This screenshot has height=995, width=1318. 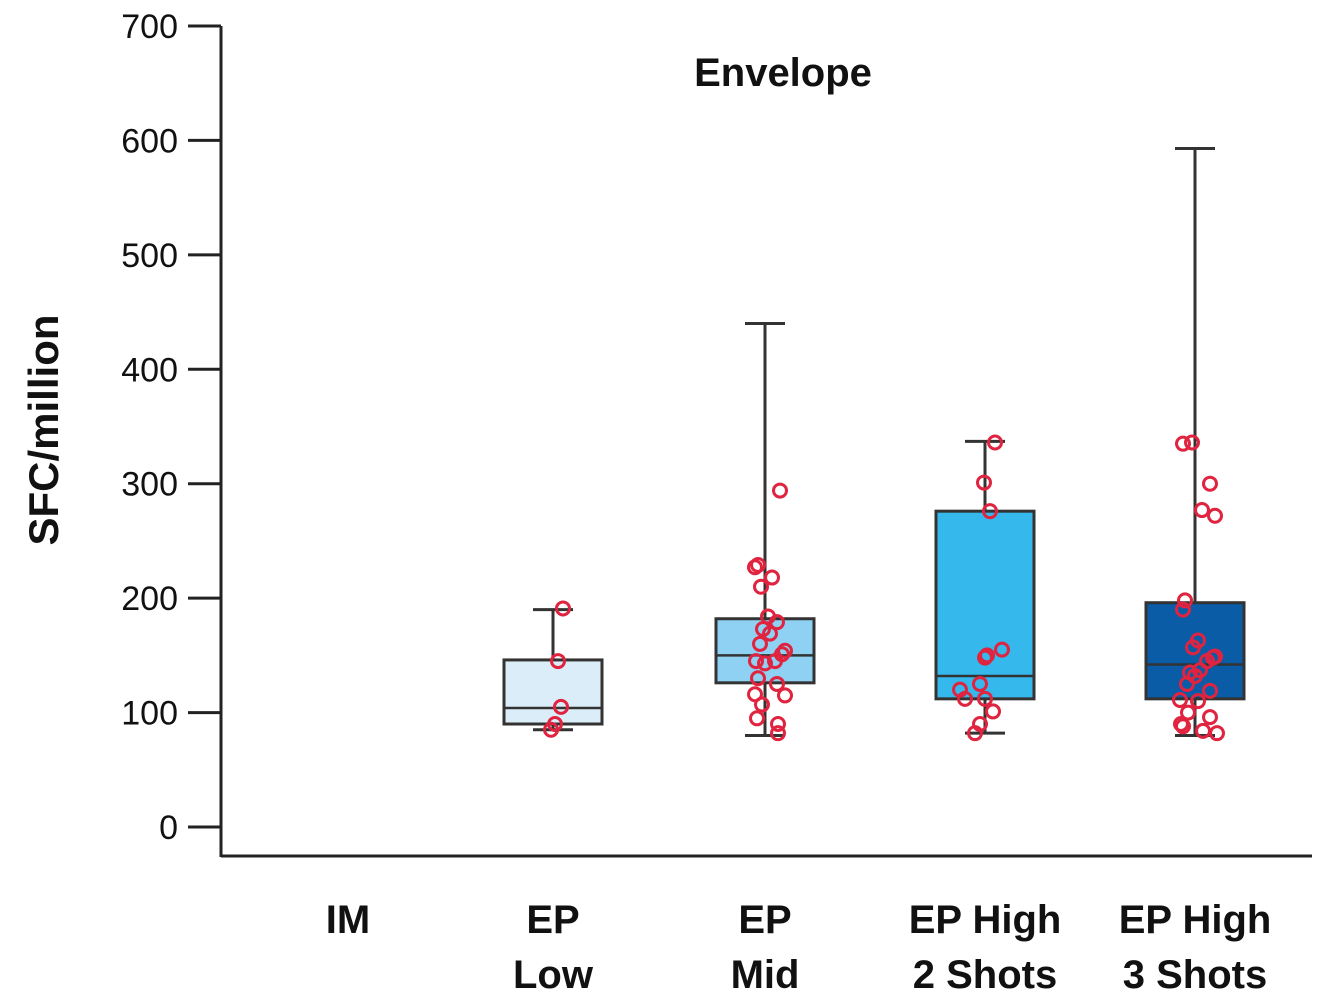 What do you see at coordinates (149, 370) in the screenshot?
I see `y-tick-label: 400` at bounding box center [149, 370].